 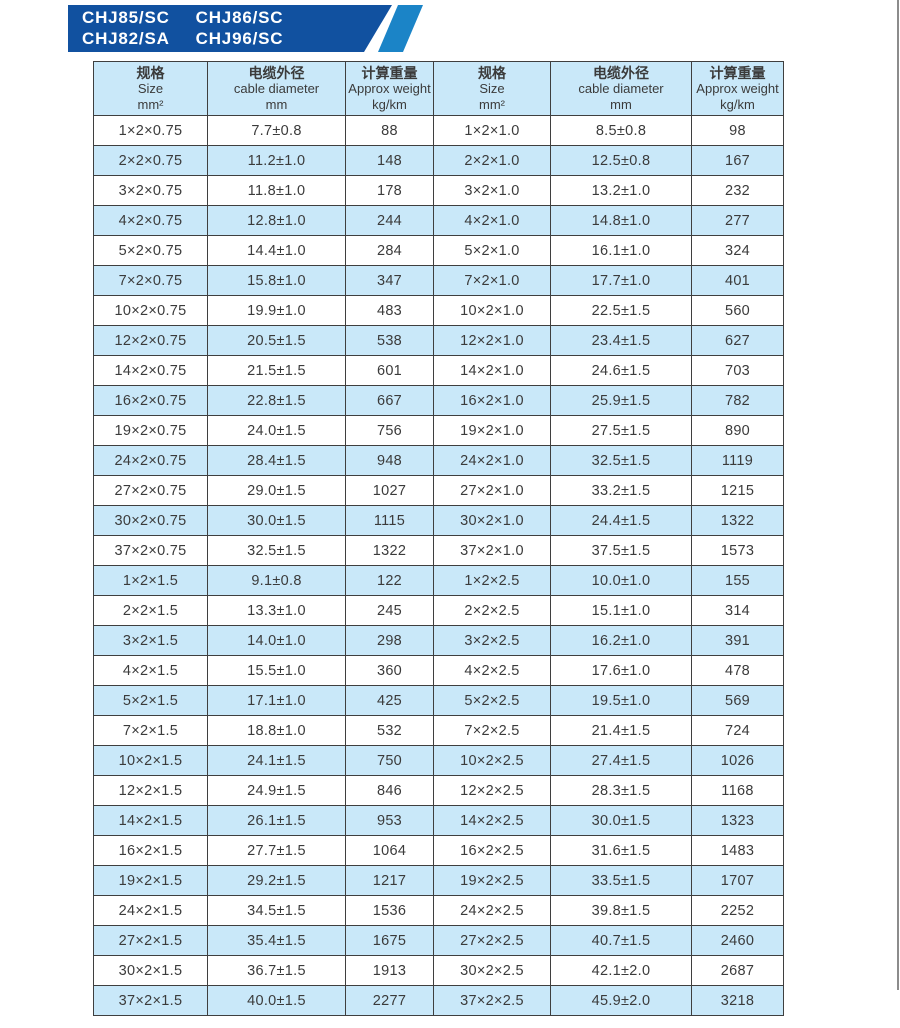 What do you see at coordinates (239, 17) in the screenshot?
I see `model-code: CHJ86/SC` at bounding box center [239, 17].